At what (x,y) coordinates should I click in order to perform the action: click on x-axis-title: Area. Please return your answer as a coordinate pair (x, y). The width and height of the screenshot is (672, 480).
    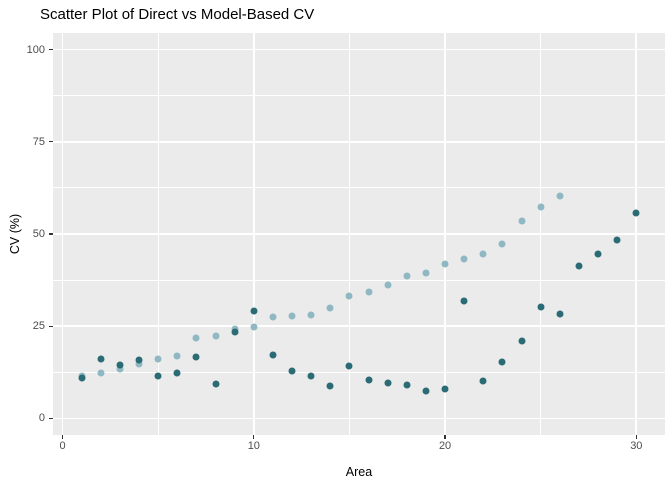
    Looking at the image, I should click on (359, 472).